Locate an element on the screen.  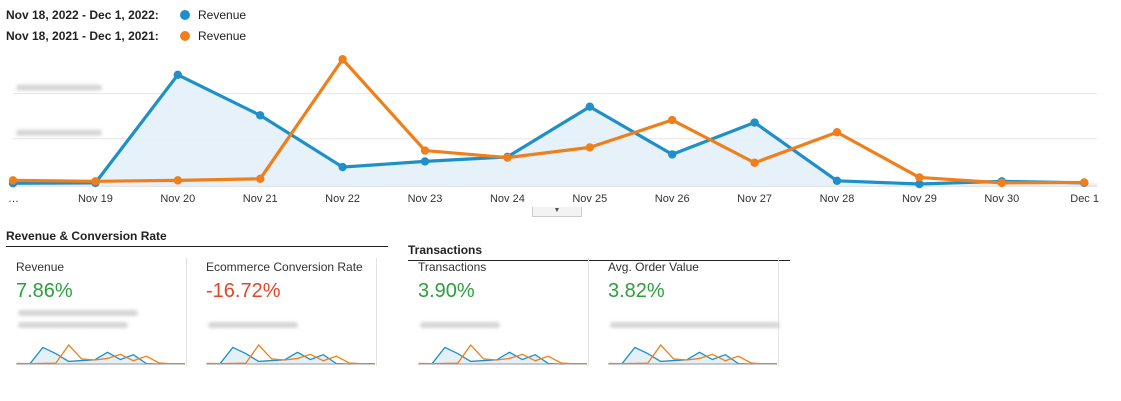
x-tick-label: Nov 20 is located at coordinates (177, 199).